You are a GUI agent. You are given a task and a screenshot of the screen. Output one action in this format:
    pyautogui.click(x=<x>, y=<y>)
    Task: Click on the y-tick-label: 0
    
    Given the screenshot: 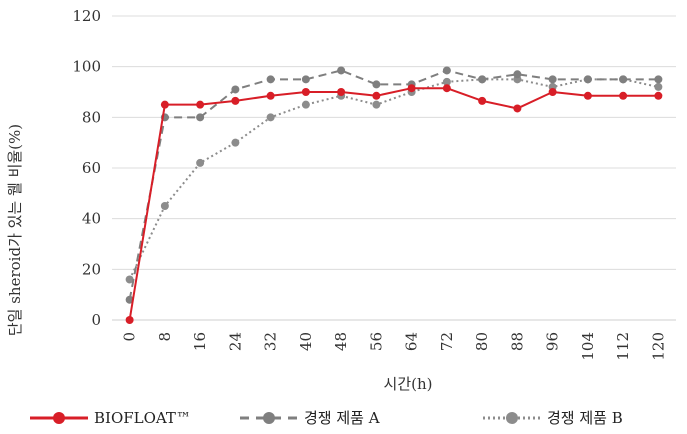 What is the action you would take?
    pyautogui.click(x=96, y=320)
    